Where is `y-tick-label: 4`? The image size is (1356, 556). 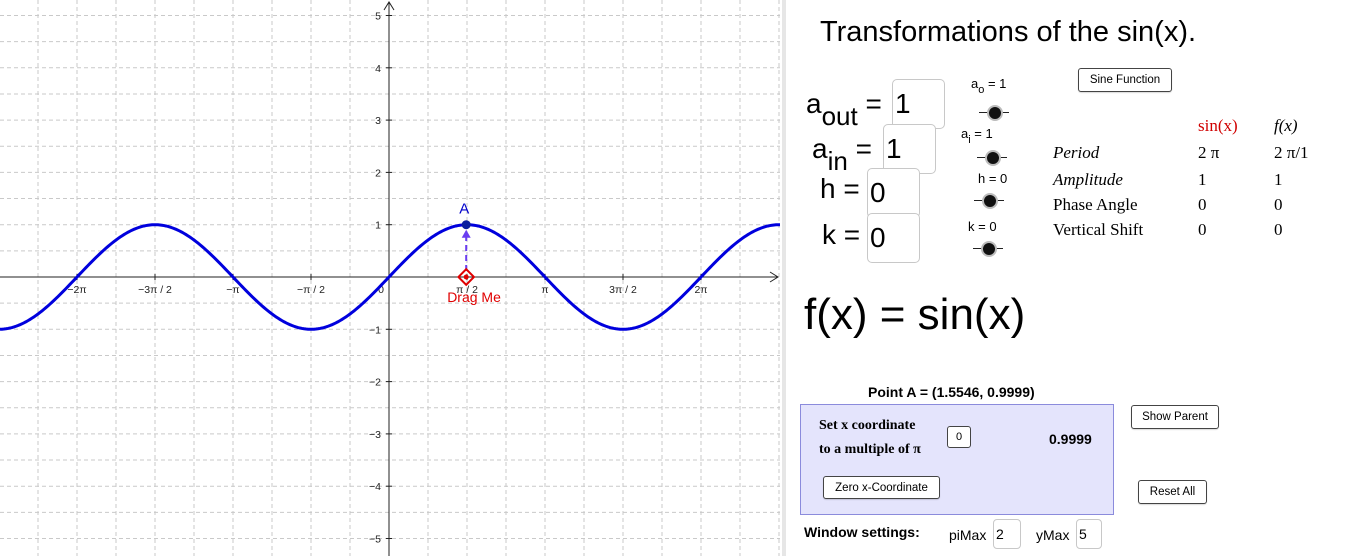
y-tick-label: 4 is located at coordinates (378, 69).